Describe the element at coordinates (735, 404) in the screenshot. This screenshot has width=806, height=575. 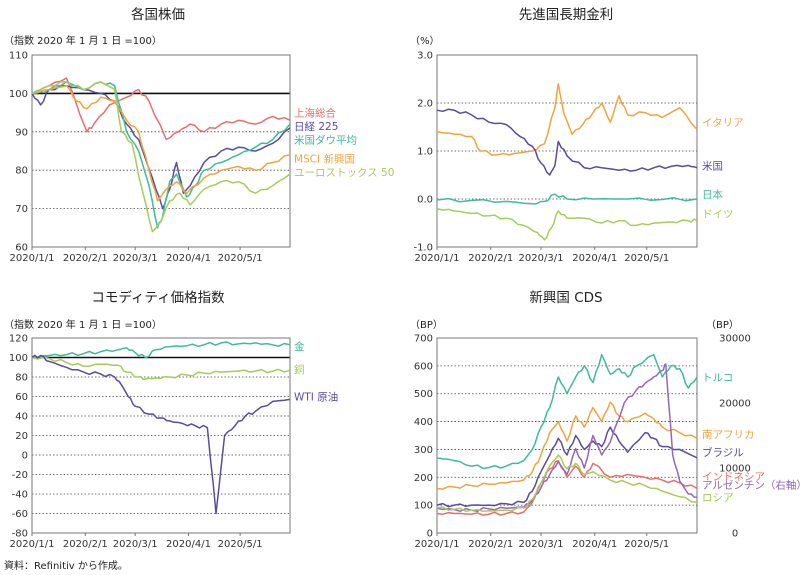
I see `y-right-tick-label: 20000` at that location.